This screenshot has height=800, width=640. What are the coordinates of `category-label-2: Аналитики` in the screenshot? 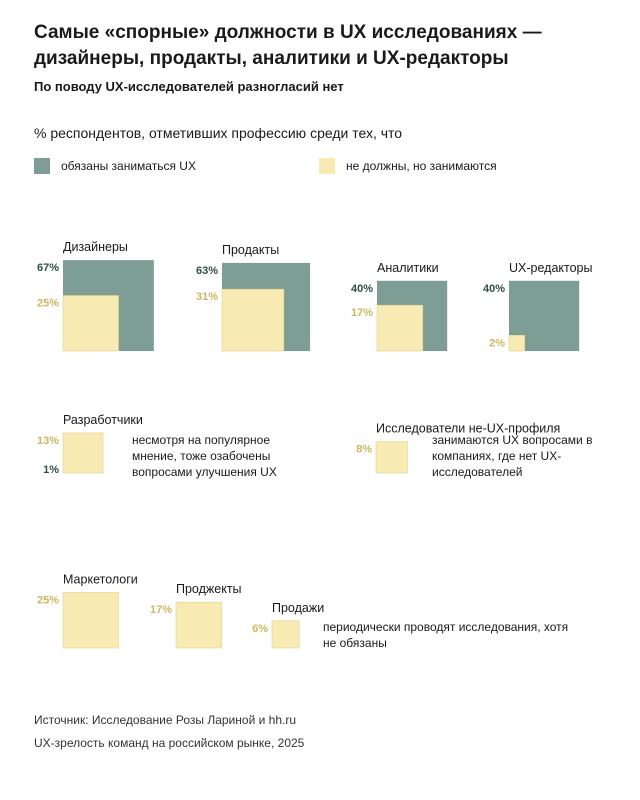 It's located at (408, 268).